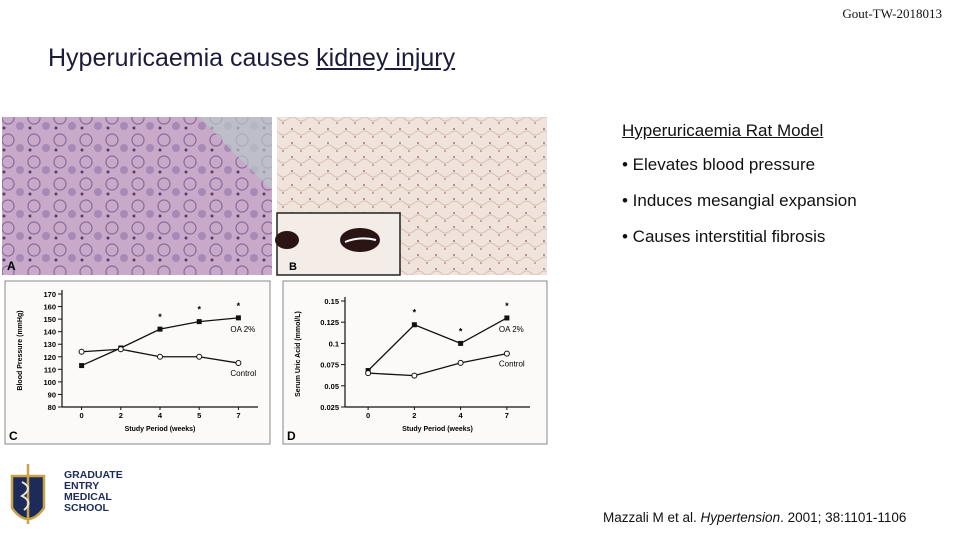  Describe the element at coordinates (11, 266) in the screenshot. I see `image-label: A` at that location.